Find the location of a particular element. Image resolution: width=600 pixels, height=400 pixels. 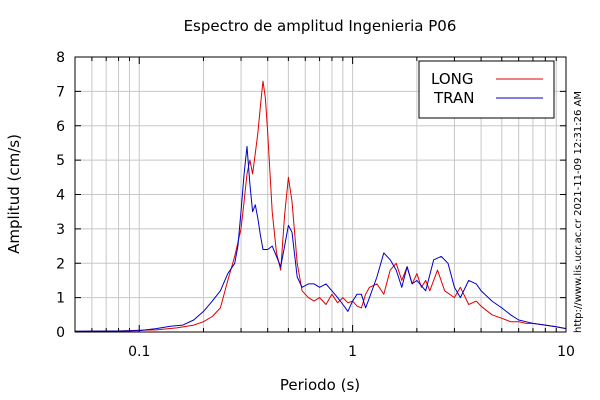

y-axis-label: Amplitud (cm/s) is located at coordinates (14, 194).